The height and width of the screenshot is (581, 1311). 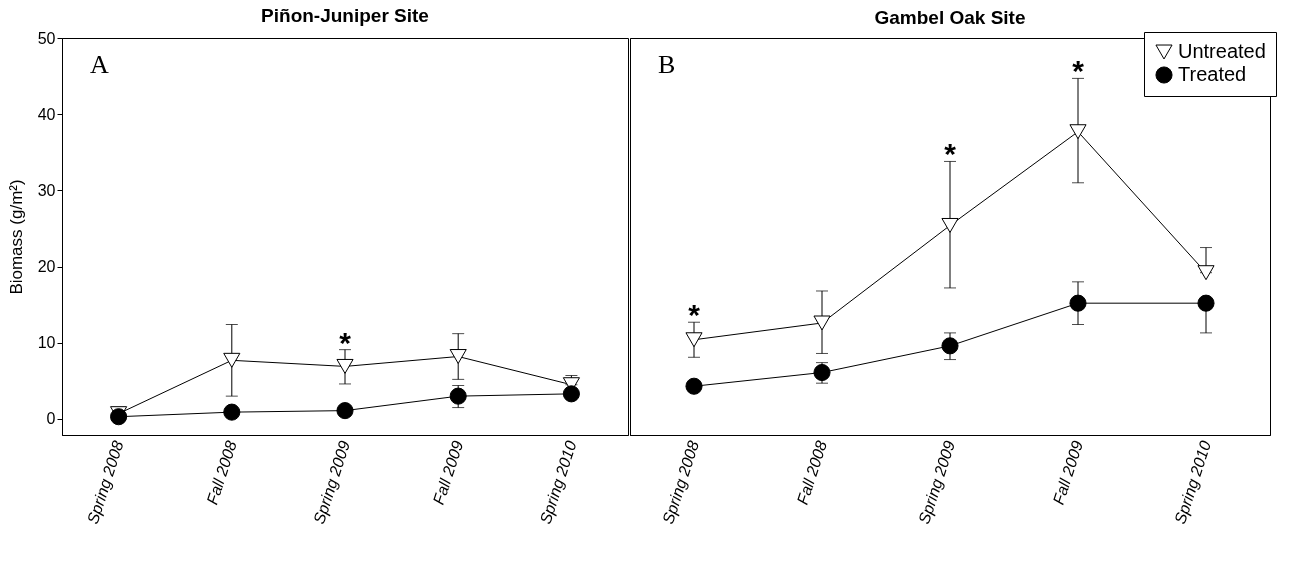 What do you see at coordinates (950, 17) in the screenshot?
I see `chart-title: Gambel Oak Site` at bounding box center [950, 17].